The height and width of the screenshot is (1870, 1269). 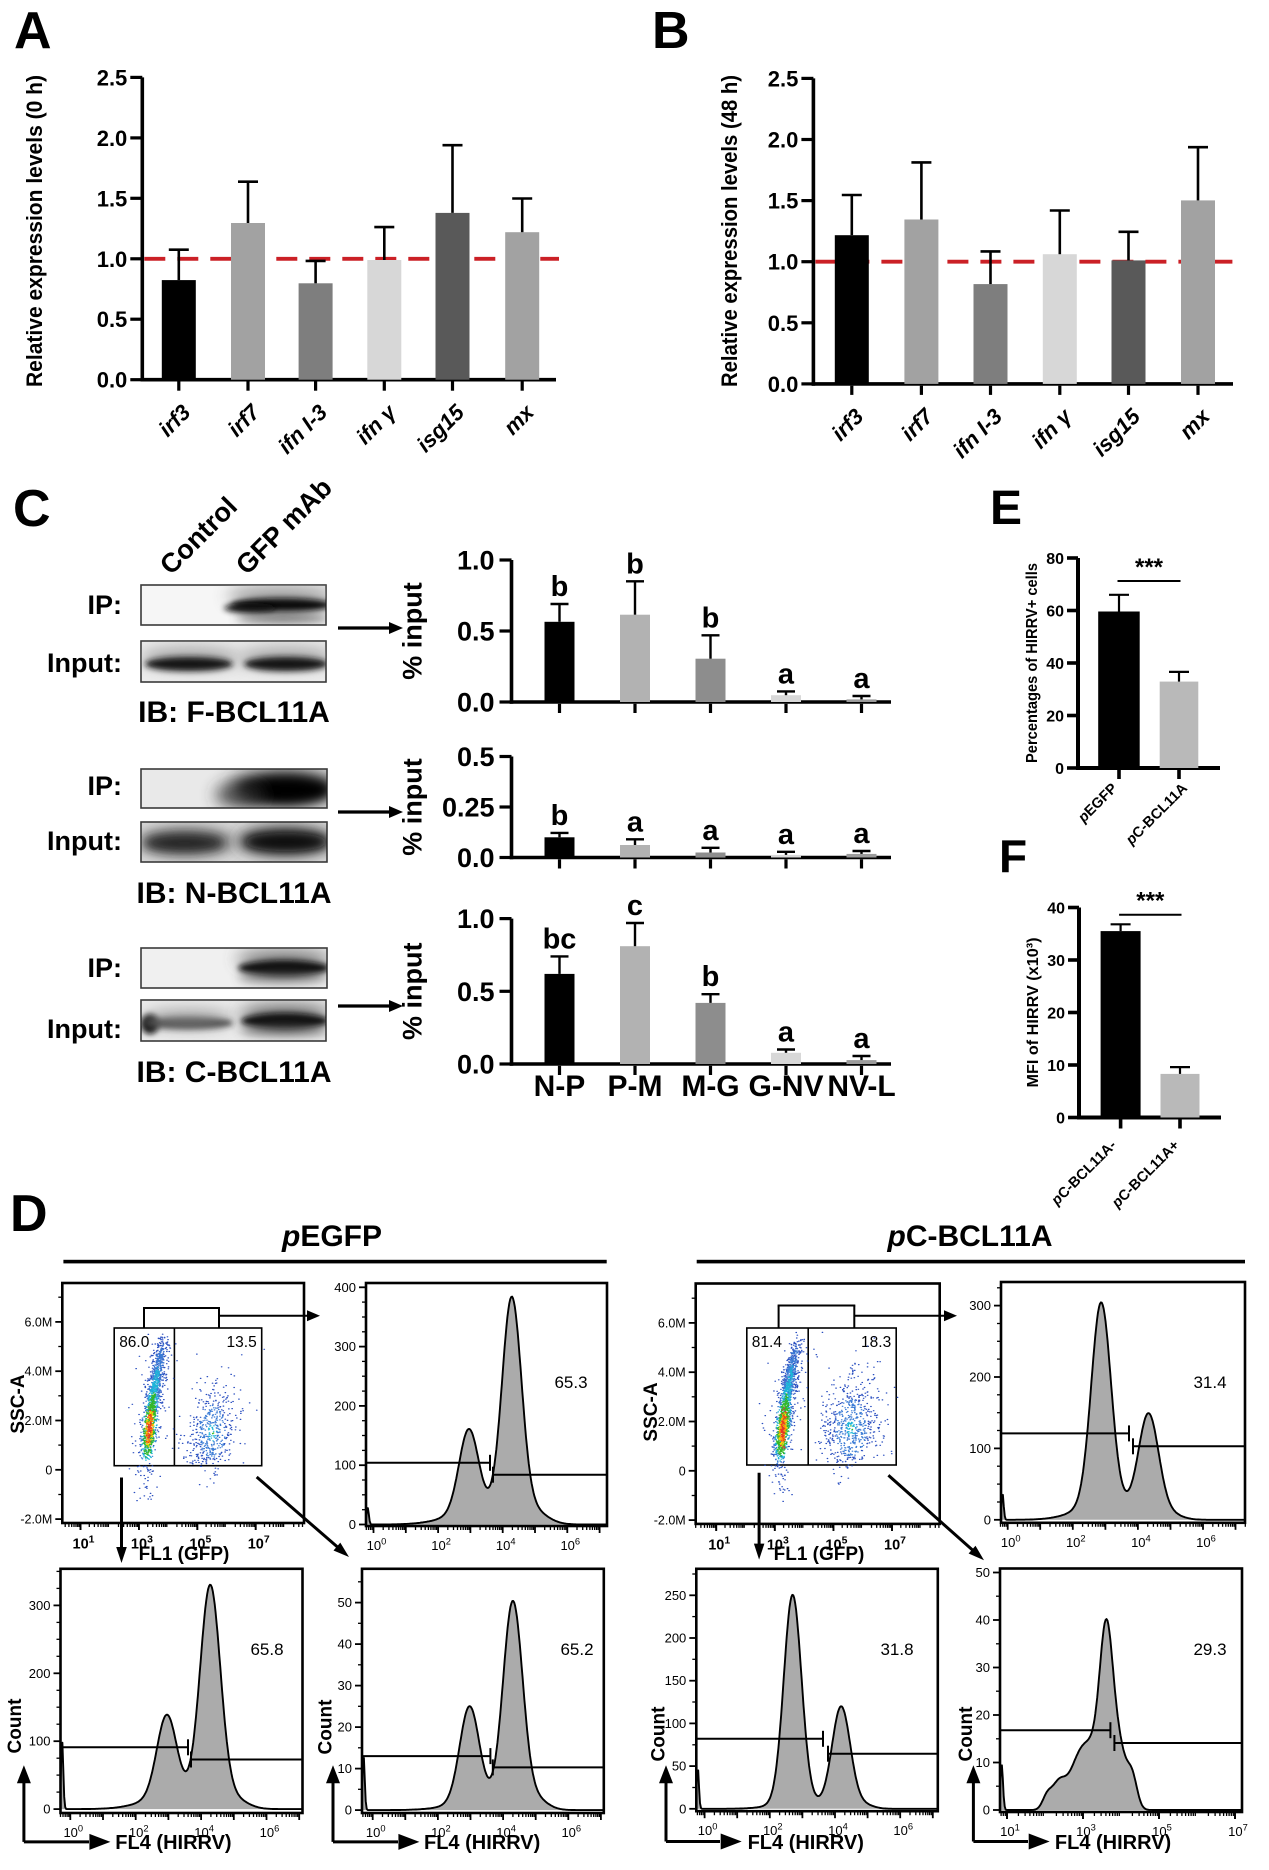 I want to click on svg-text: 400, so click(x=345, y=1287).